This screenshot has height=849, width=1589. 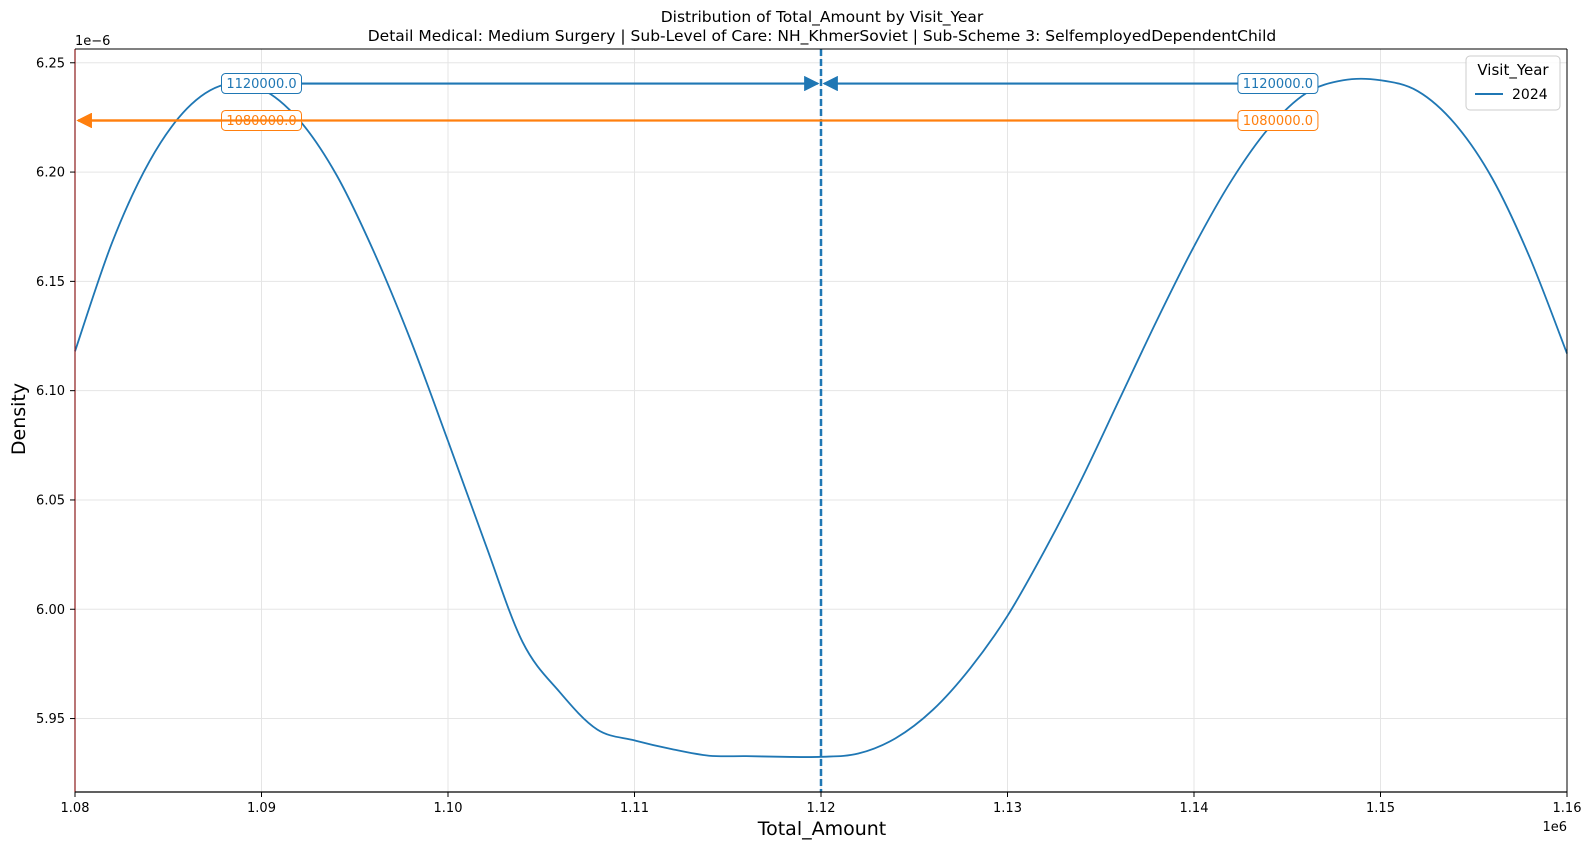 I want to click on y-offset-label: 1e−6, so click(x=92, y=41).